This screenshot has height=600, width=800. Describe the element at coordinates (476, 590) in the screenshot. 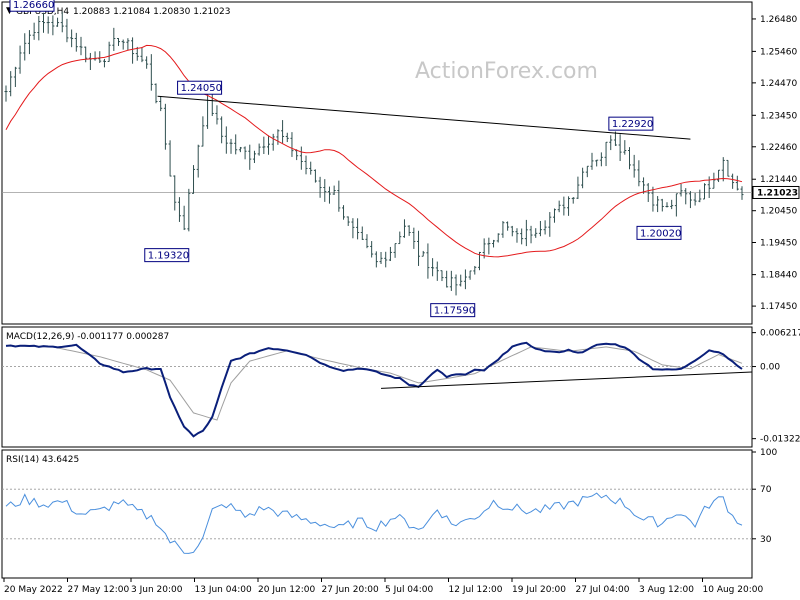

I see `x-axis-tick-label: 12 Jul 12:00` at that location.